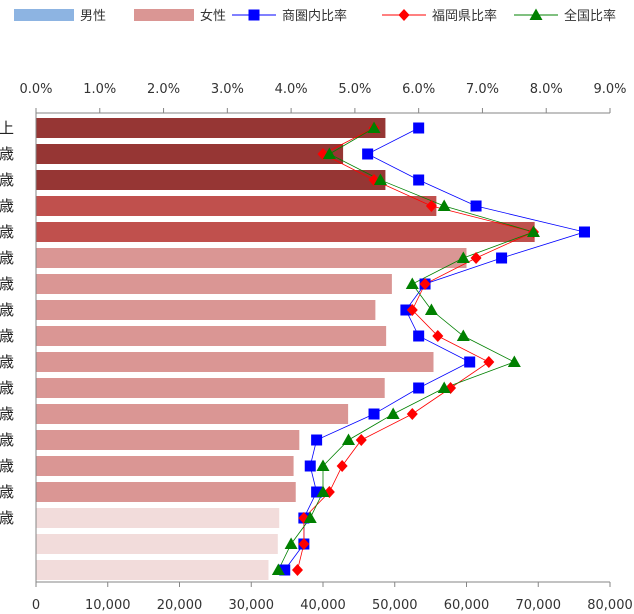 This screenshot has width=634, height=614. What do you see at coordinates (99, 89) in the screenshot?
I see `top-tick-label: 1.0%` at bounding box center [99, 89].